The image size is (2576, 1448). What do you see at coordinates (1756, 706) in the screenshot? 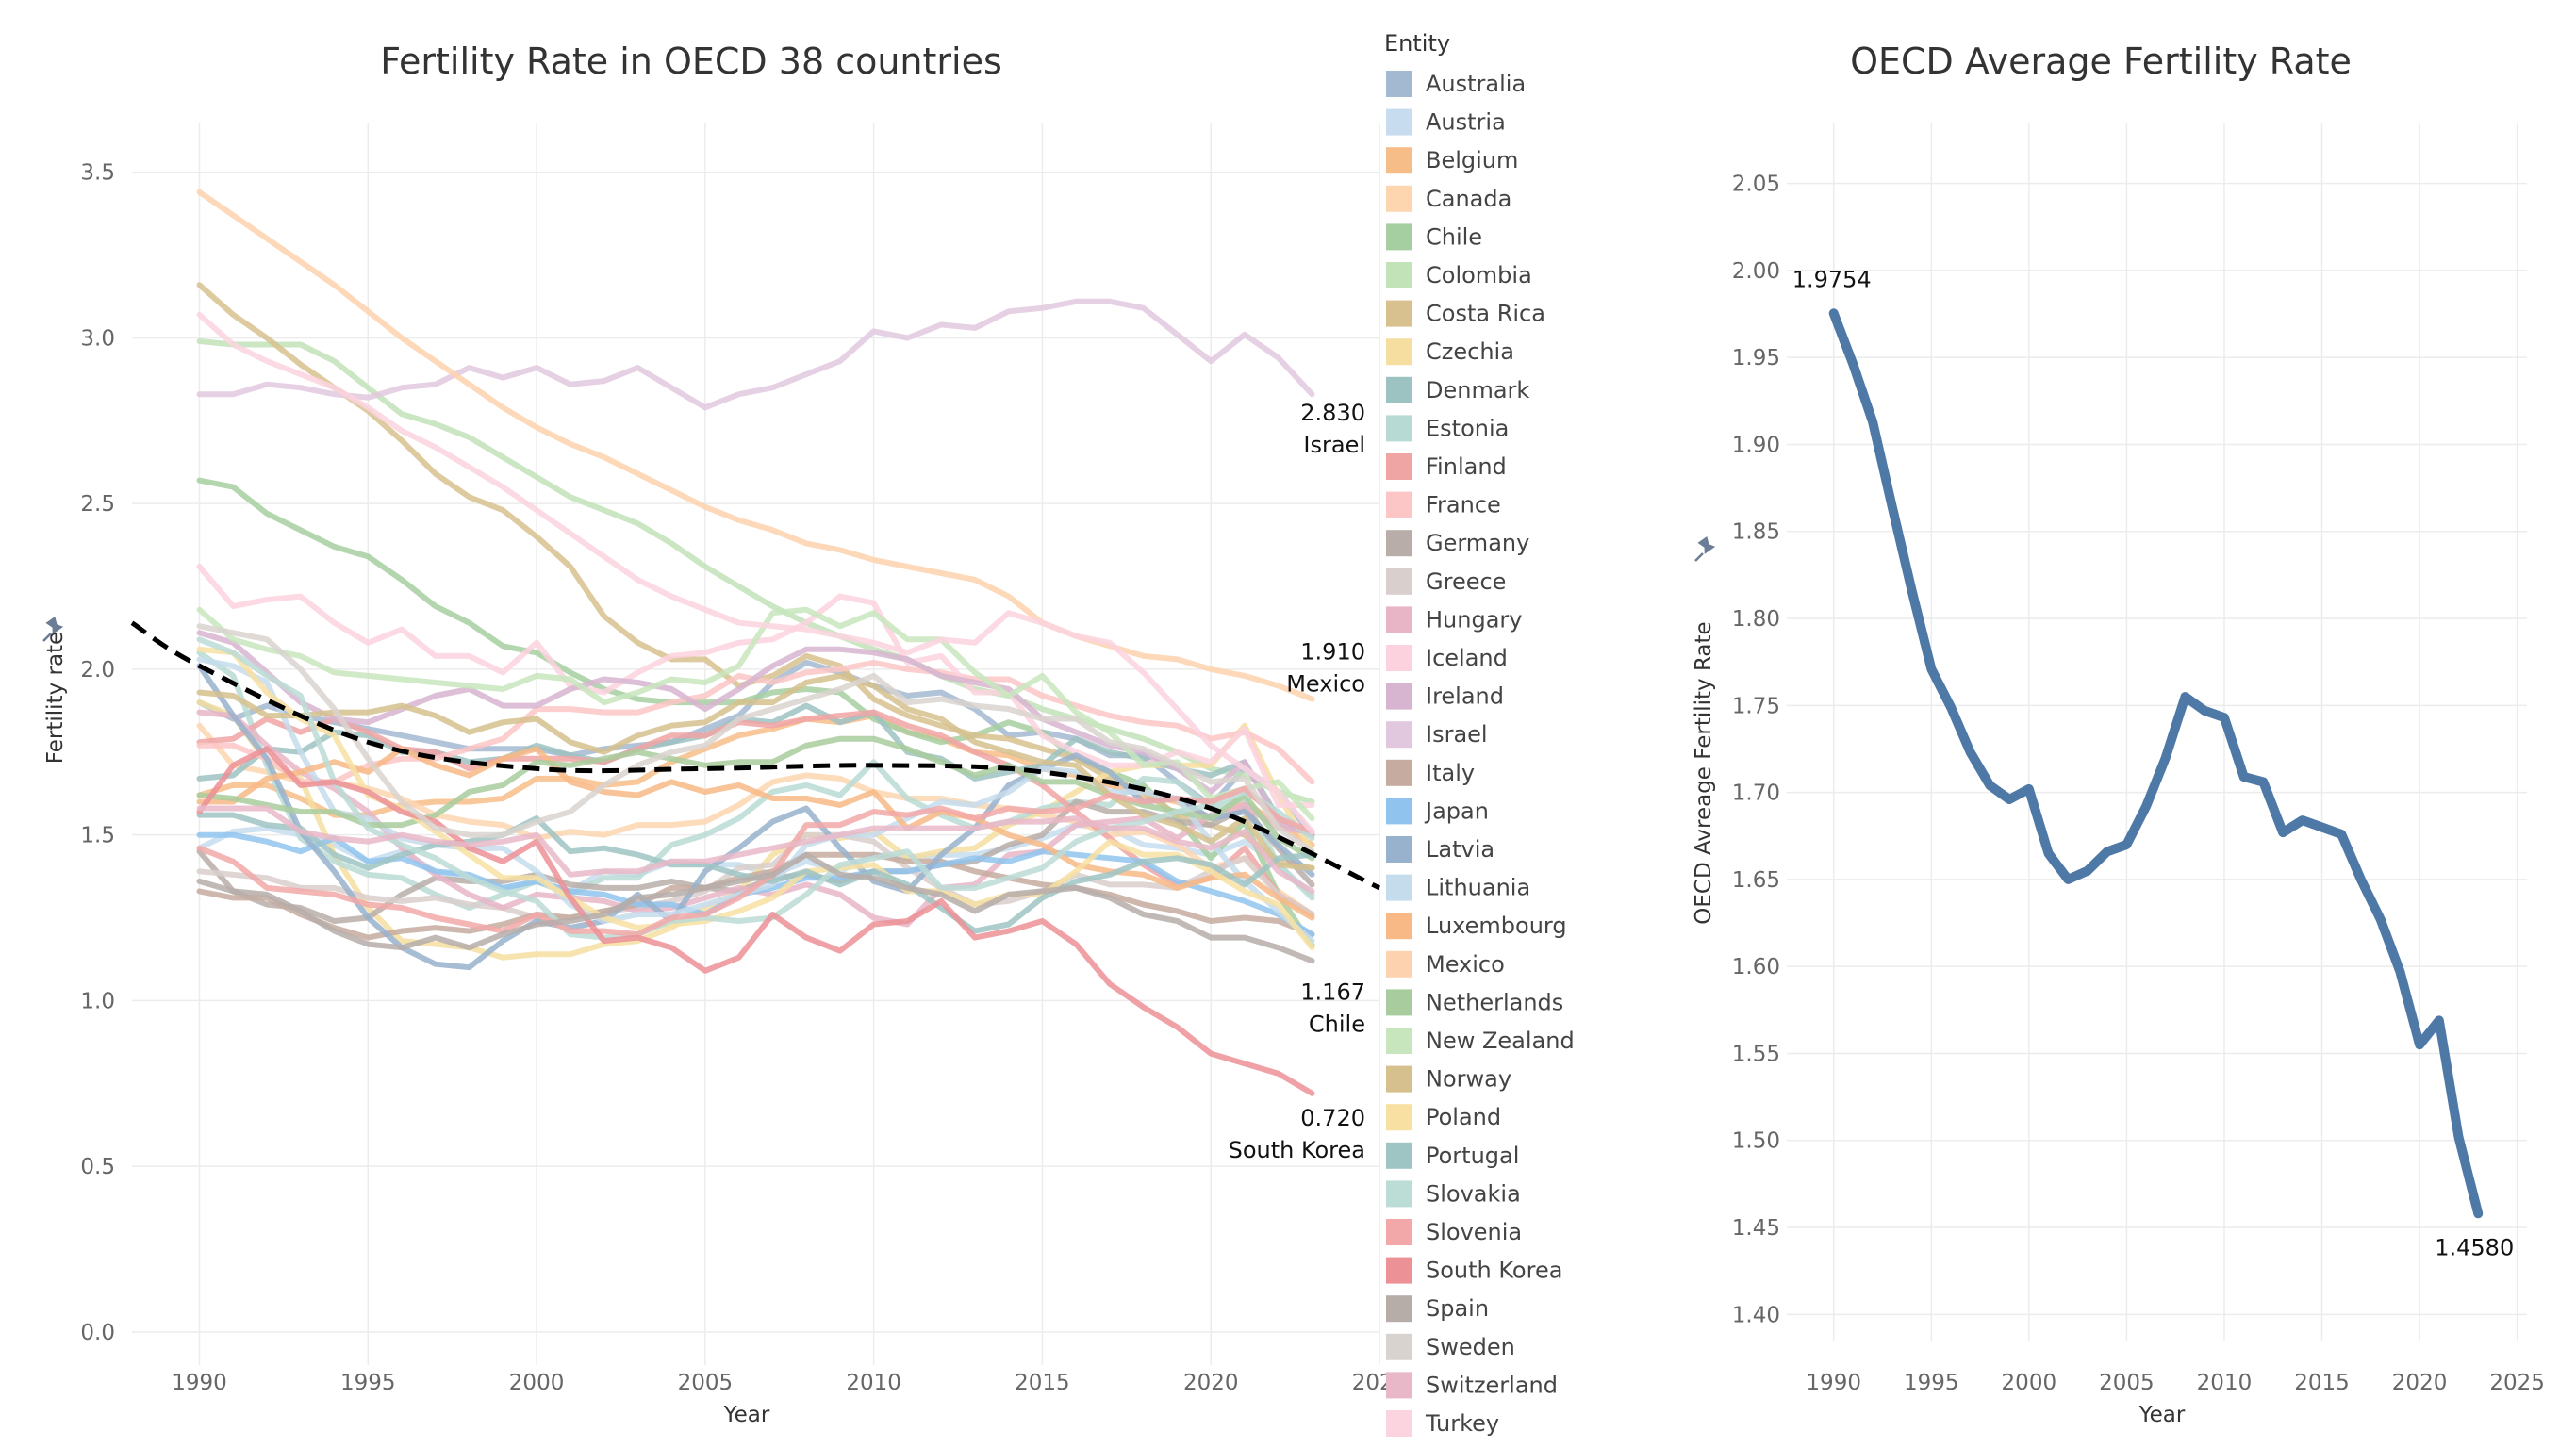
I see `chart2-y-tick-label: 1.75` at bounding box center [1756, 706].